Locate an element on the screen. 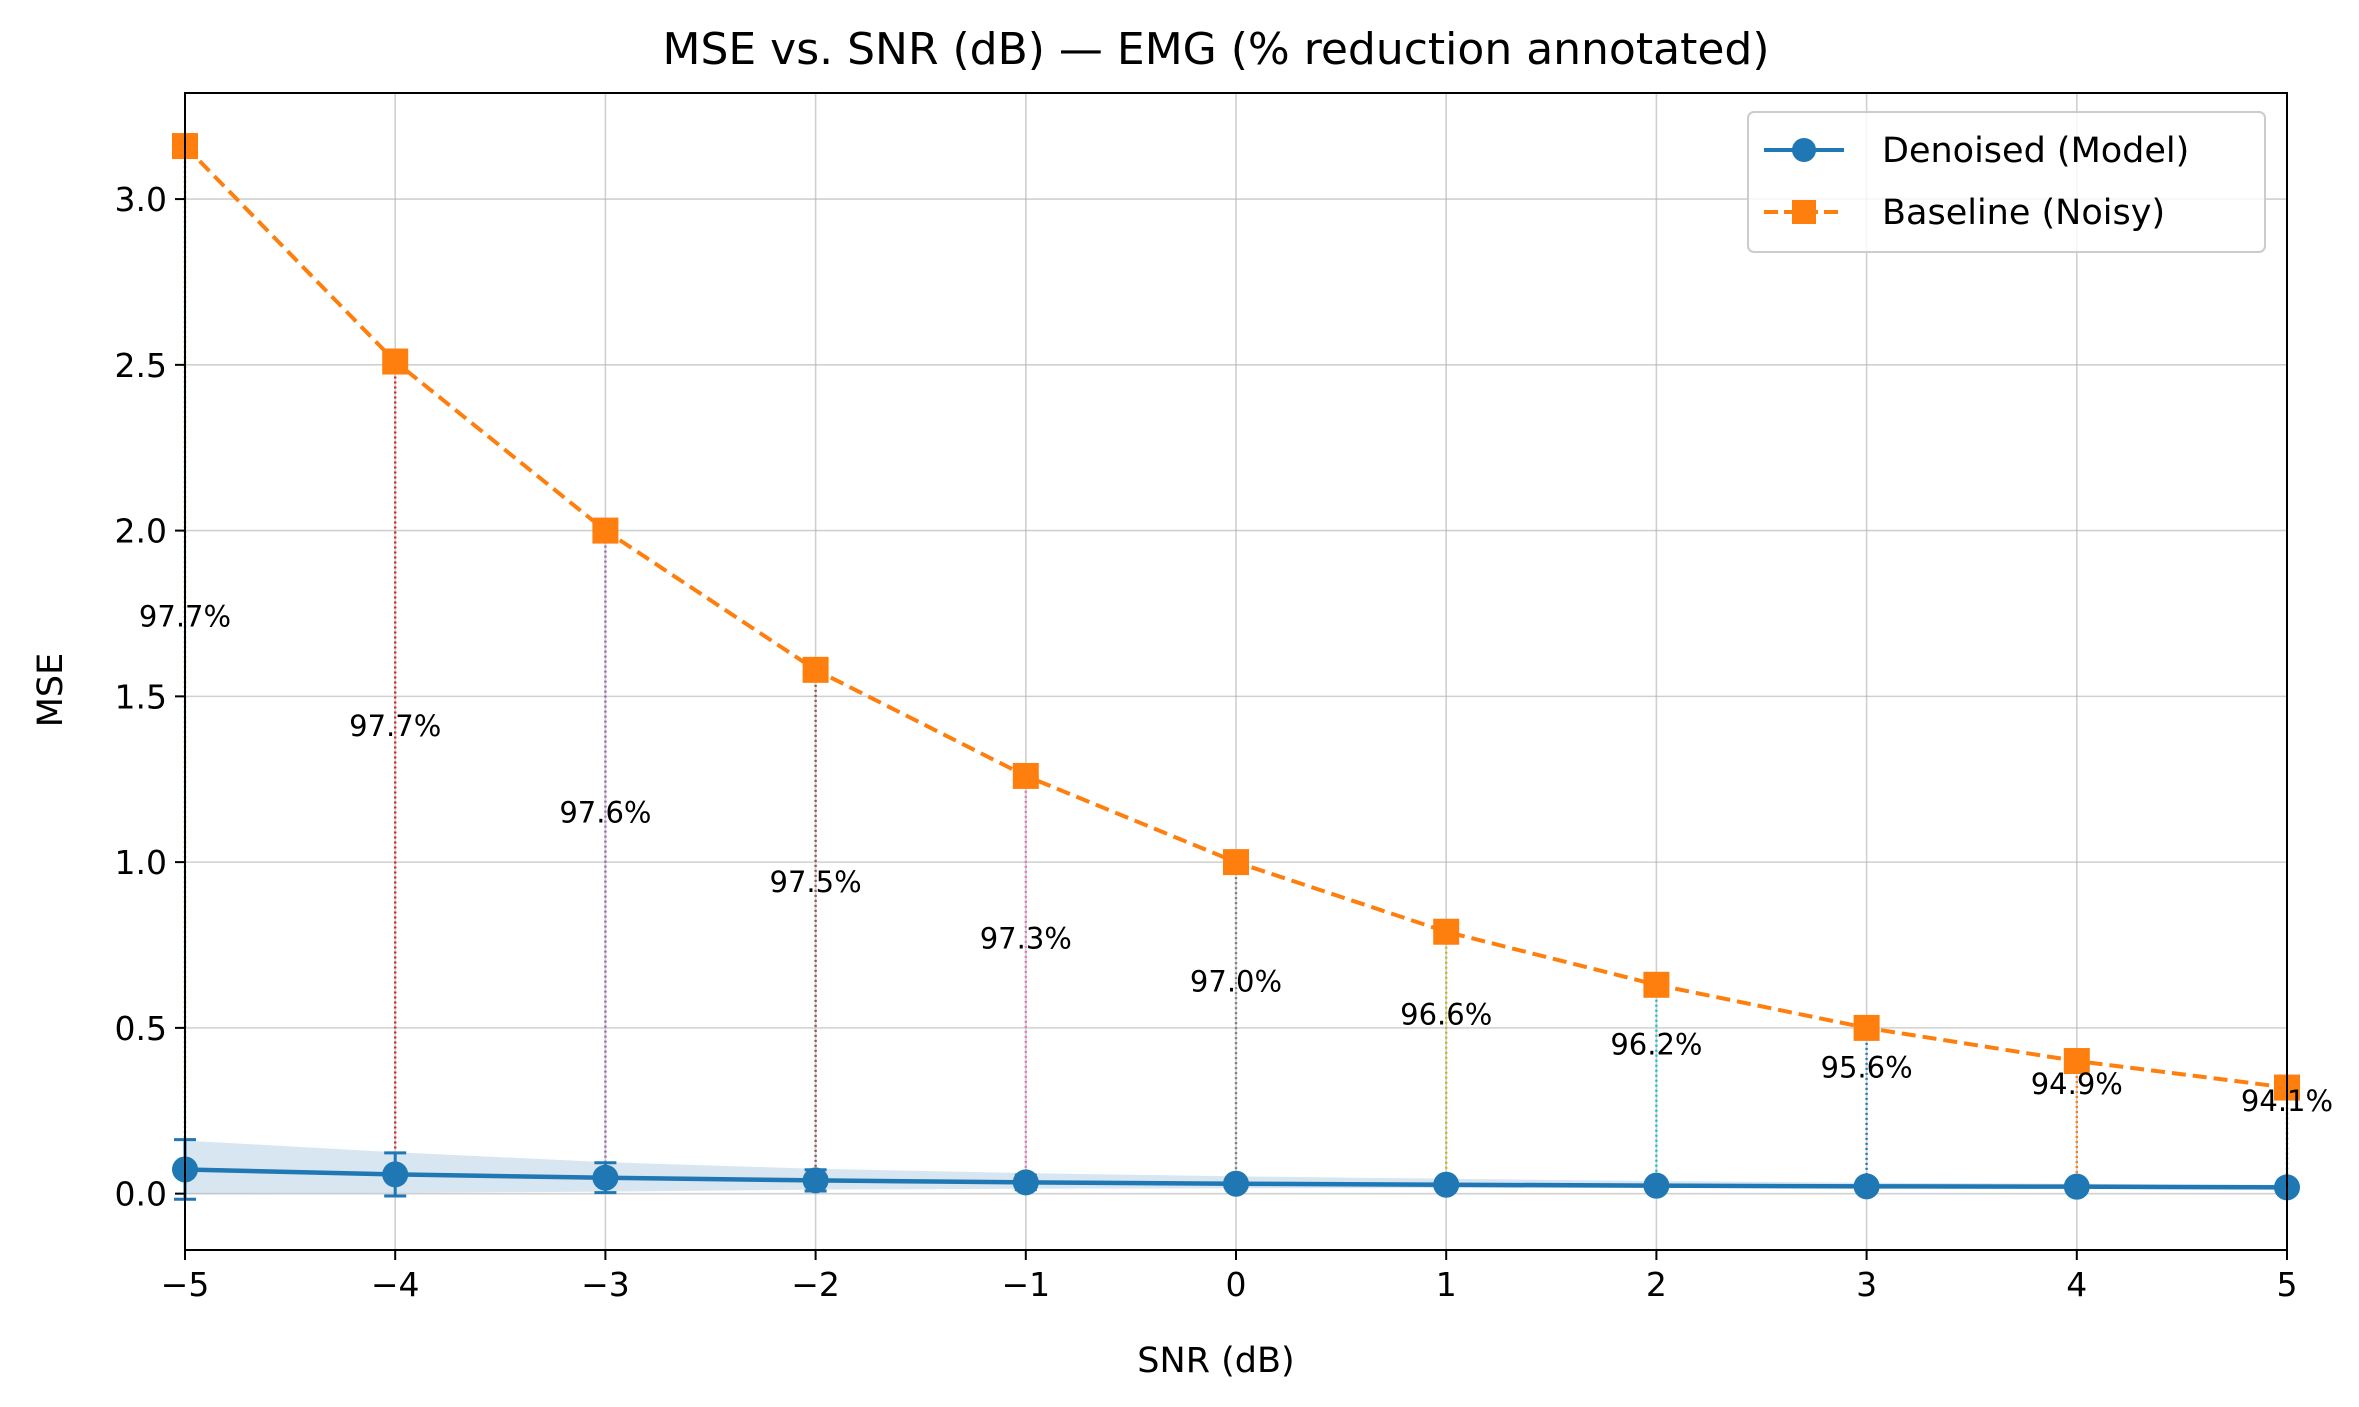 Image resolution: width=2359 pixels, height=1407 pixels. y-tick-label: 0.5 is located at coordinates (141, 1028).